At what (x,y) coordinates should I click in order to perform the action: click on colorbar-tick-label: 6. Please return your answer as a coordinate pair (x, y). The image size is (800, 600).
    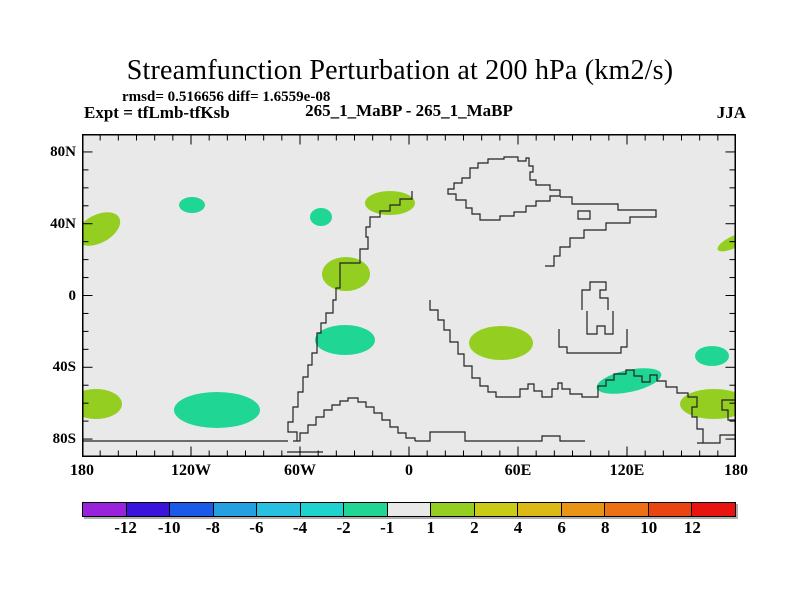
    Looking at the image, I should click on (561, 527).